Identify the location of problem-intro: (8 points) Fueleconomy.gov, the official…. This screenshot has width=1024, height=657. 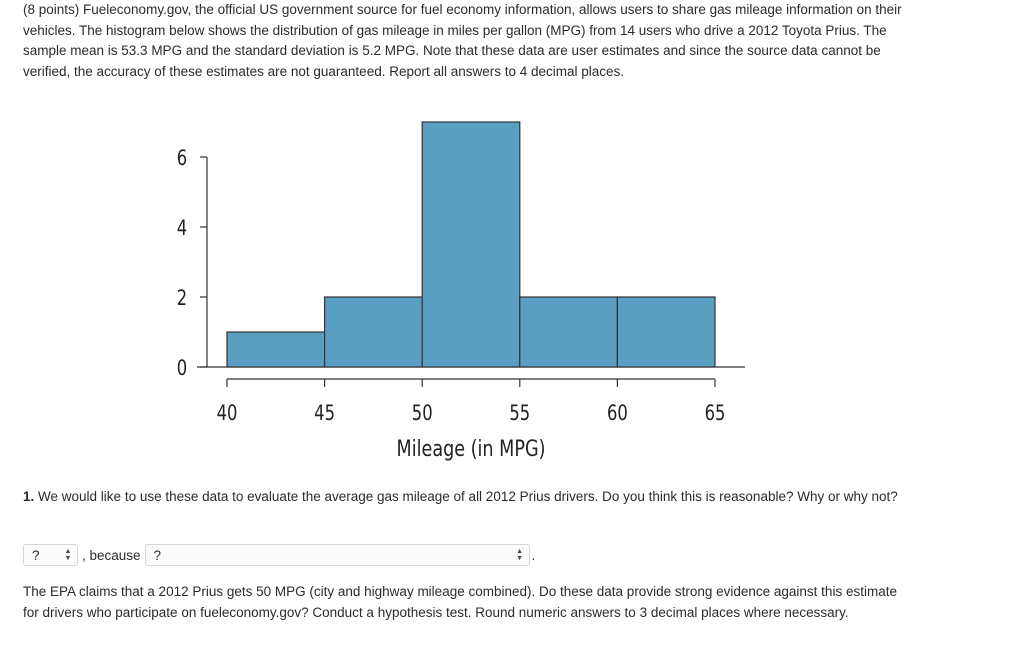
(462, 40).